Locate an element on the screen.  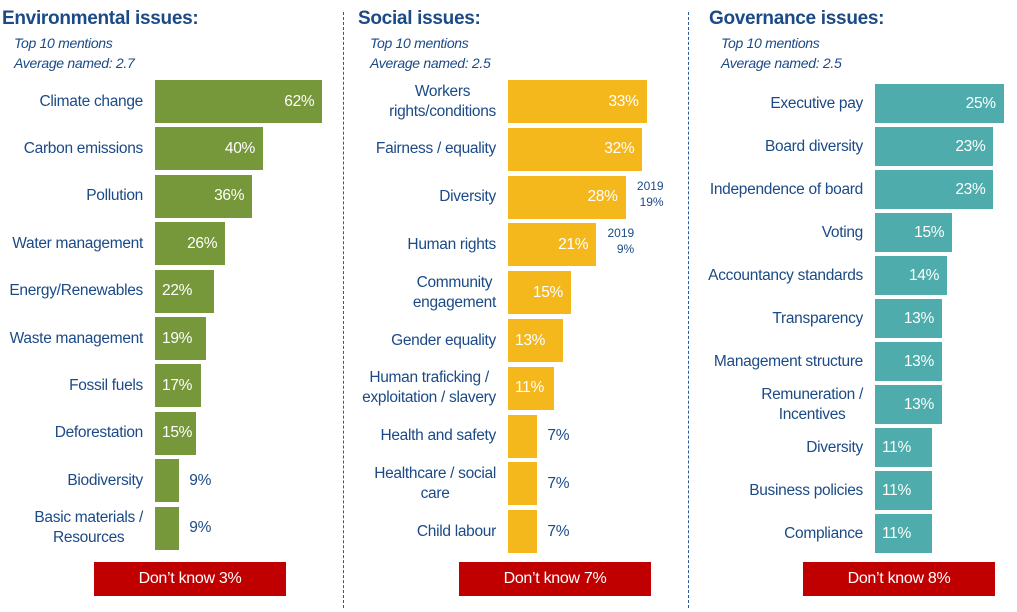
category-label-text: Workers rights/conditions is located at coordinates (442, 102).